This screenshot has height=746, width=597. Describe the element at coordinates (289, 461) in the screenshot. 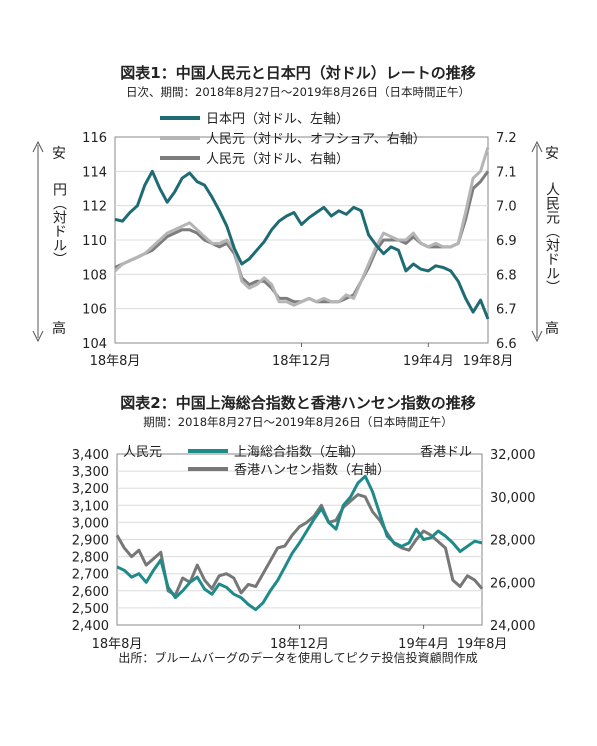

I see `chart-2-legend: 上海総合指数（左軸） 香港ハンセン指数（右軸）` at that location.